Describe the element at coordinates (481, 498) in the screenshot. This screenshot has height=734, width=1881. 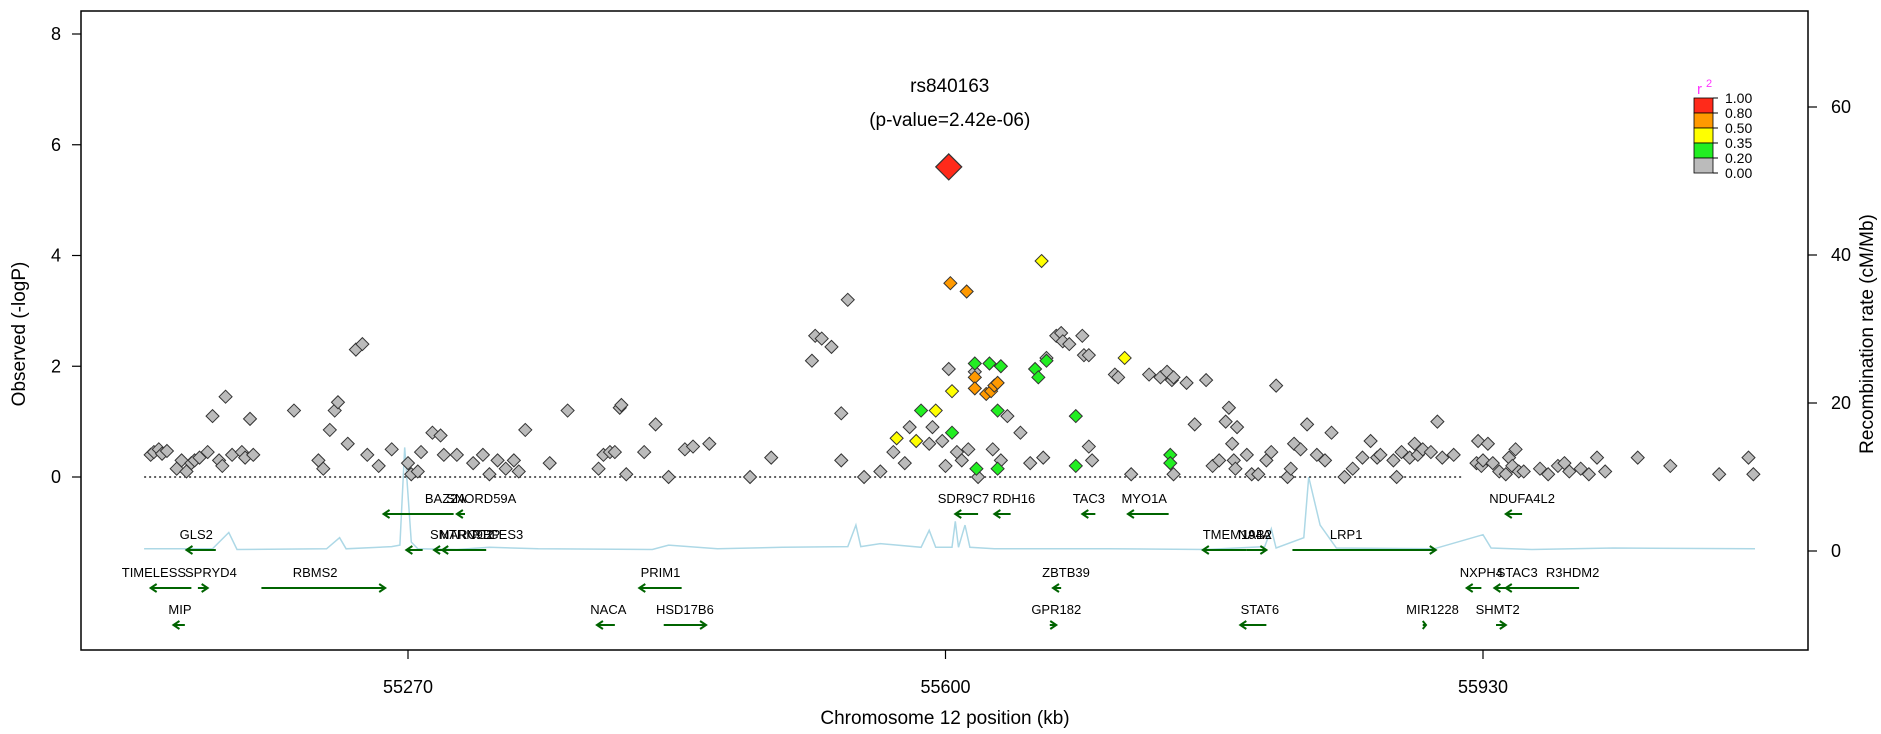
I see `gene-label: SNORD59A` at that location.